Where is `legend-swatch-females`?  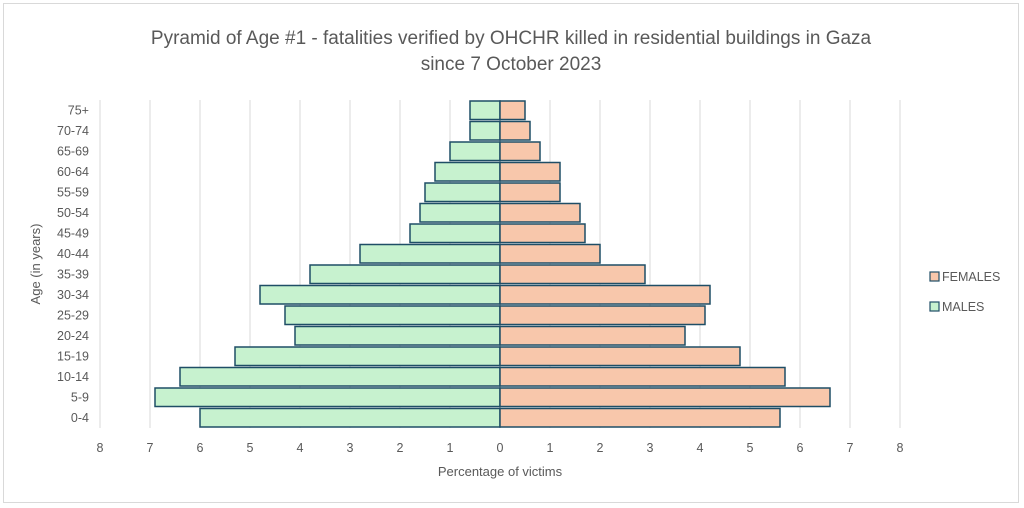 legend-swatch-females is located at coordinates (934, 276).